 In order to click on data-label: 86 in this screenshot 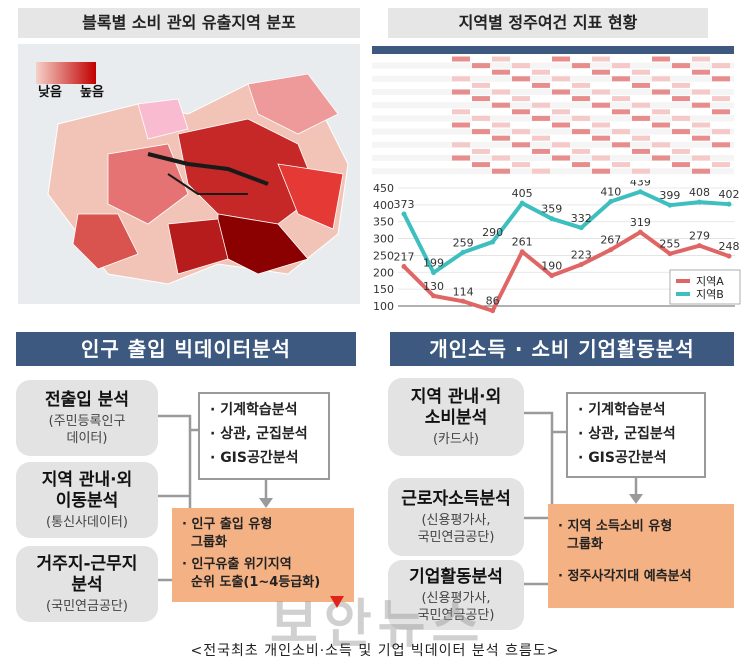, I will do `click(493, 301)`.